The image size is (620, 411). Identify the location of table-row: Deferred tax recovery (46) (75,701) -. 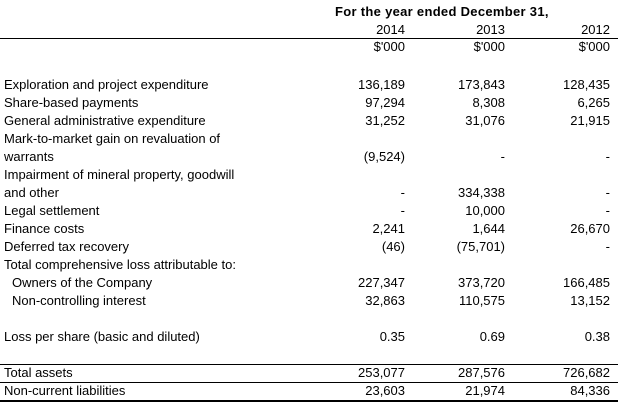
(309, 247).